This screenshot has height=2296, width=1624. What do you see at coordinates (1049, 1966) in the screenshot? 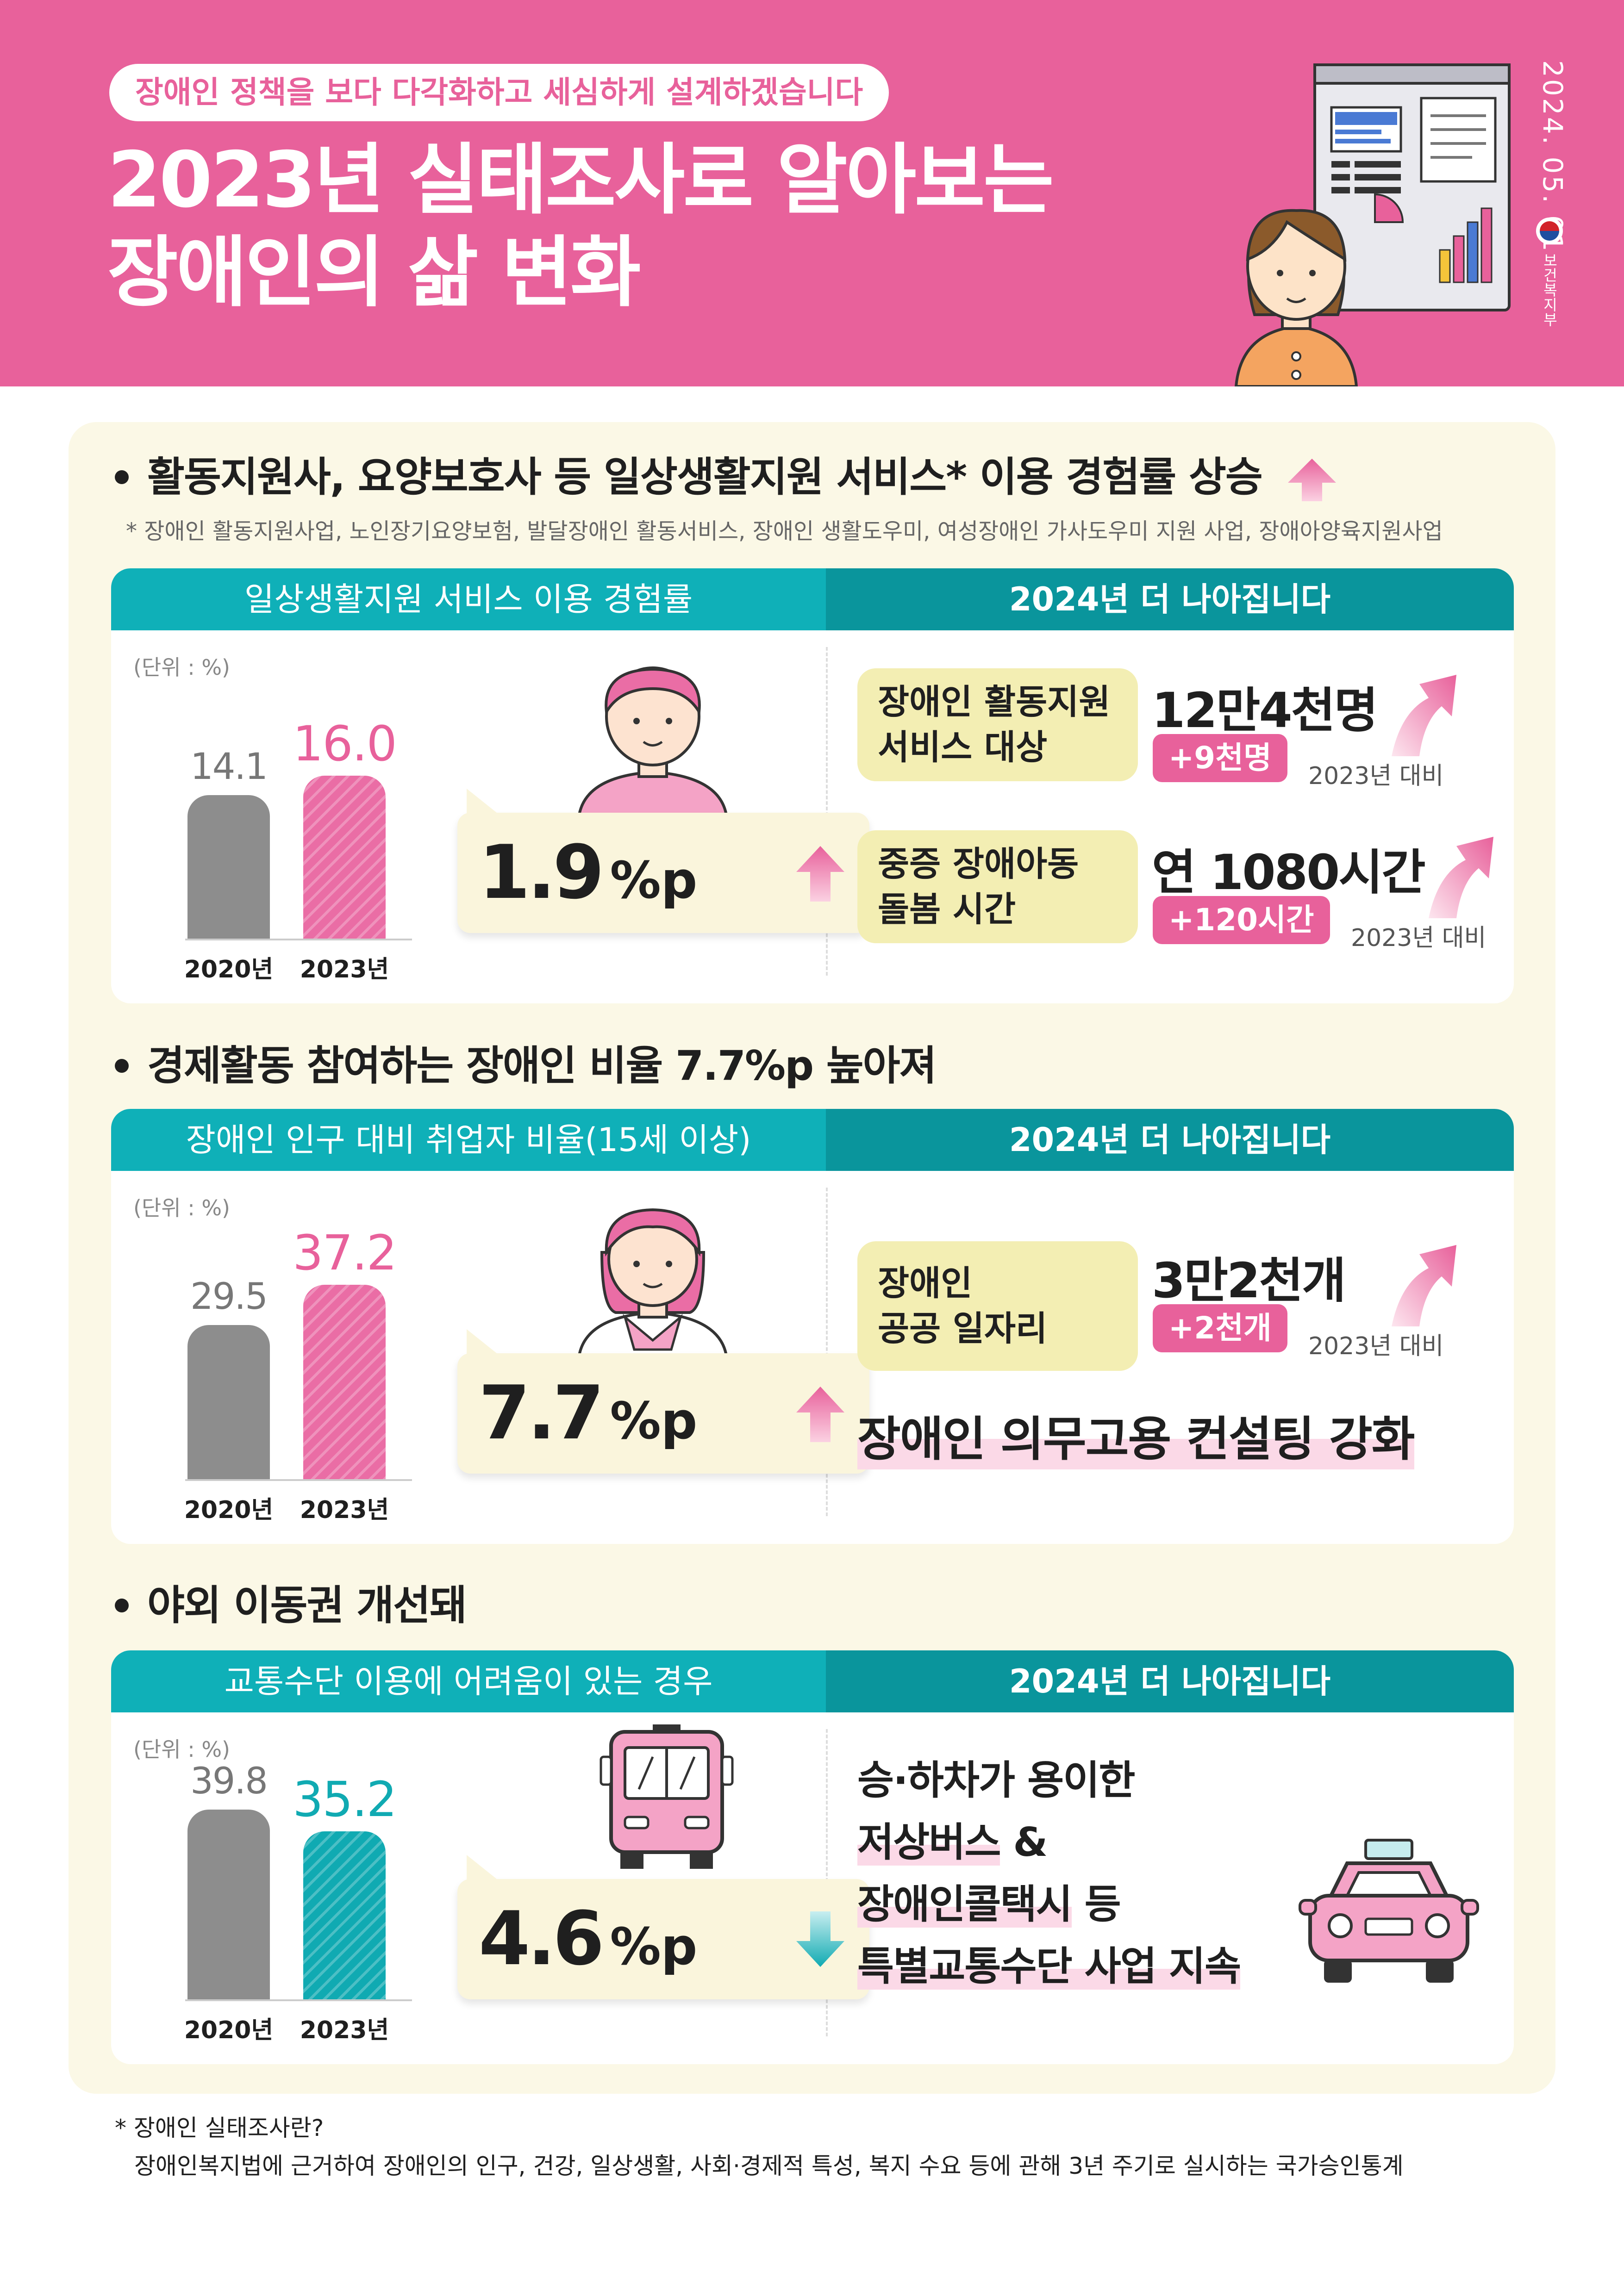
I see `special-transport-text: 특별교통수단 사업 지속` at bounding box center [1049, 1966].